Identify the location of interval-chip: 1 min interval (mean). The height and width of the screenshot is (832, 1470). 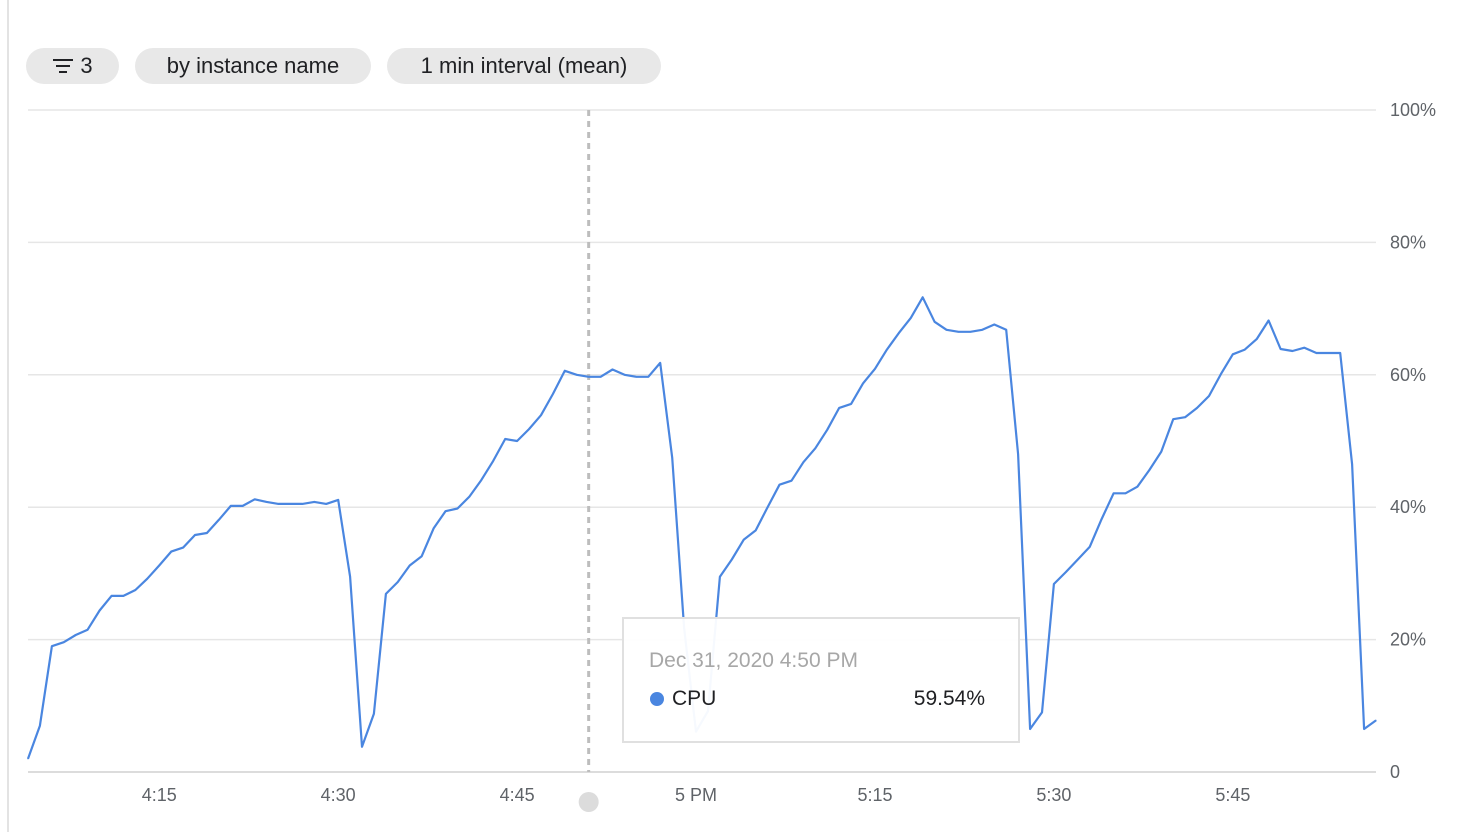
(524, 66).